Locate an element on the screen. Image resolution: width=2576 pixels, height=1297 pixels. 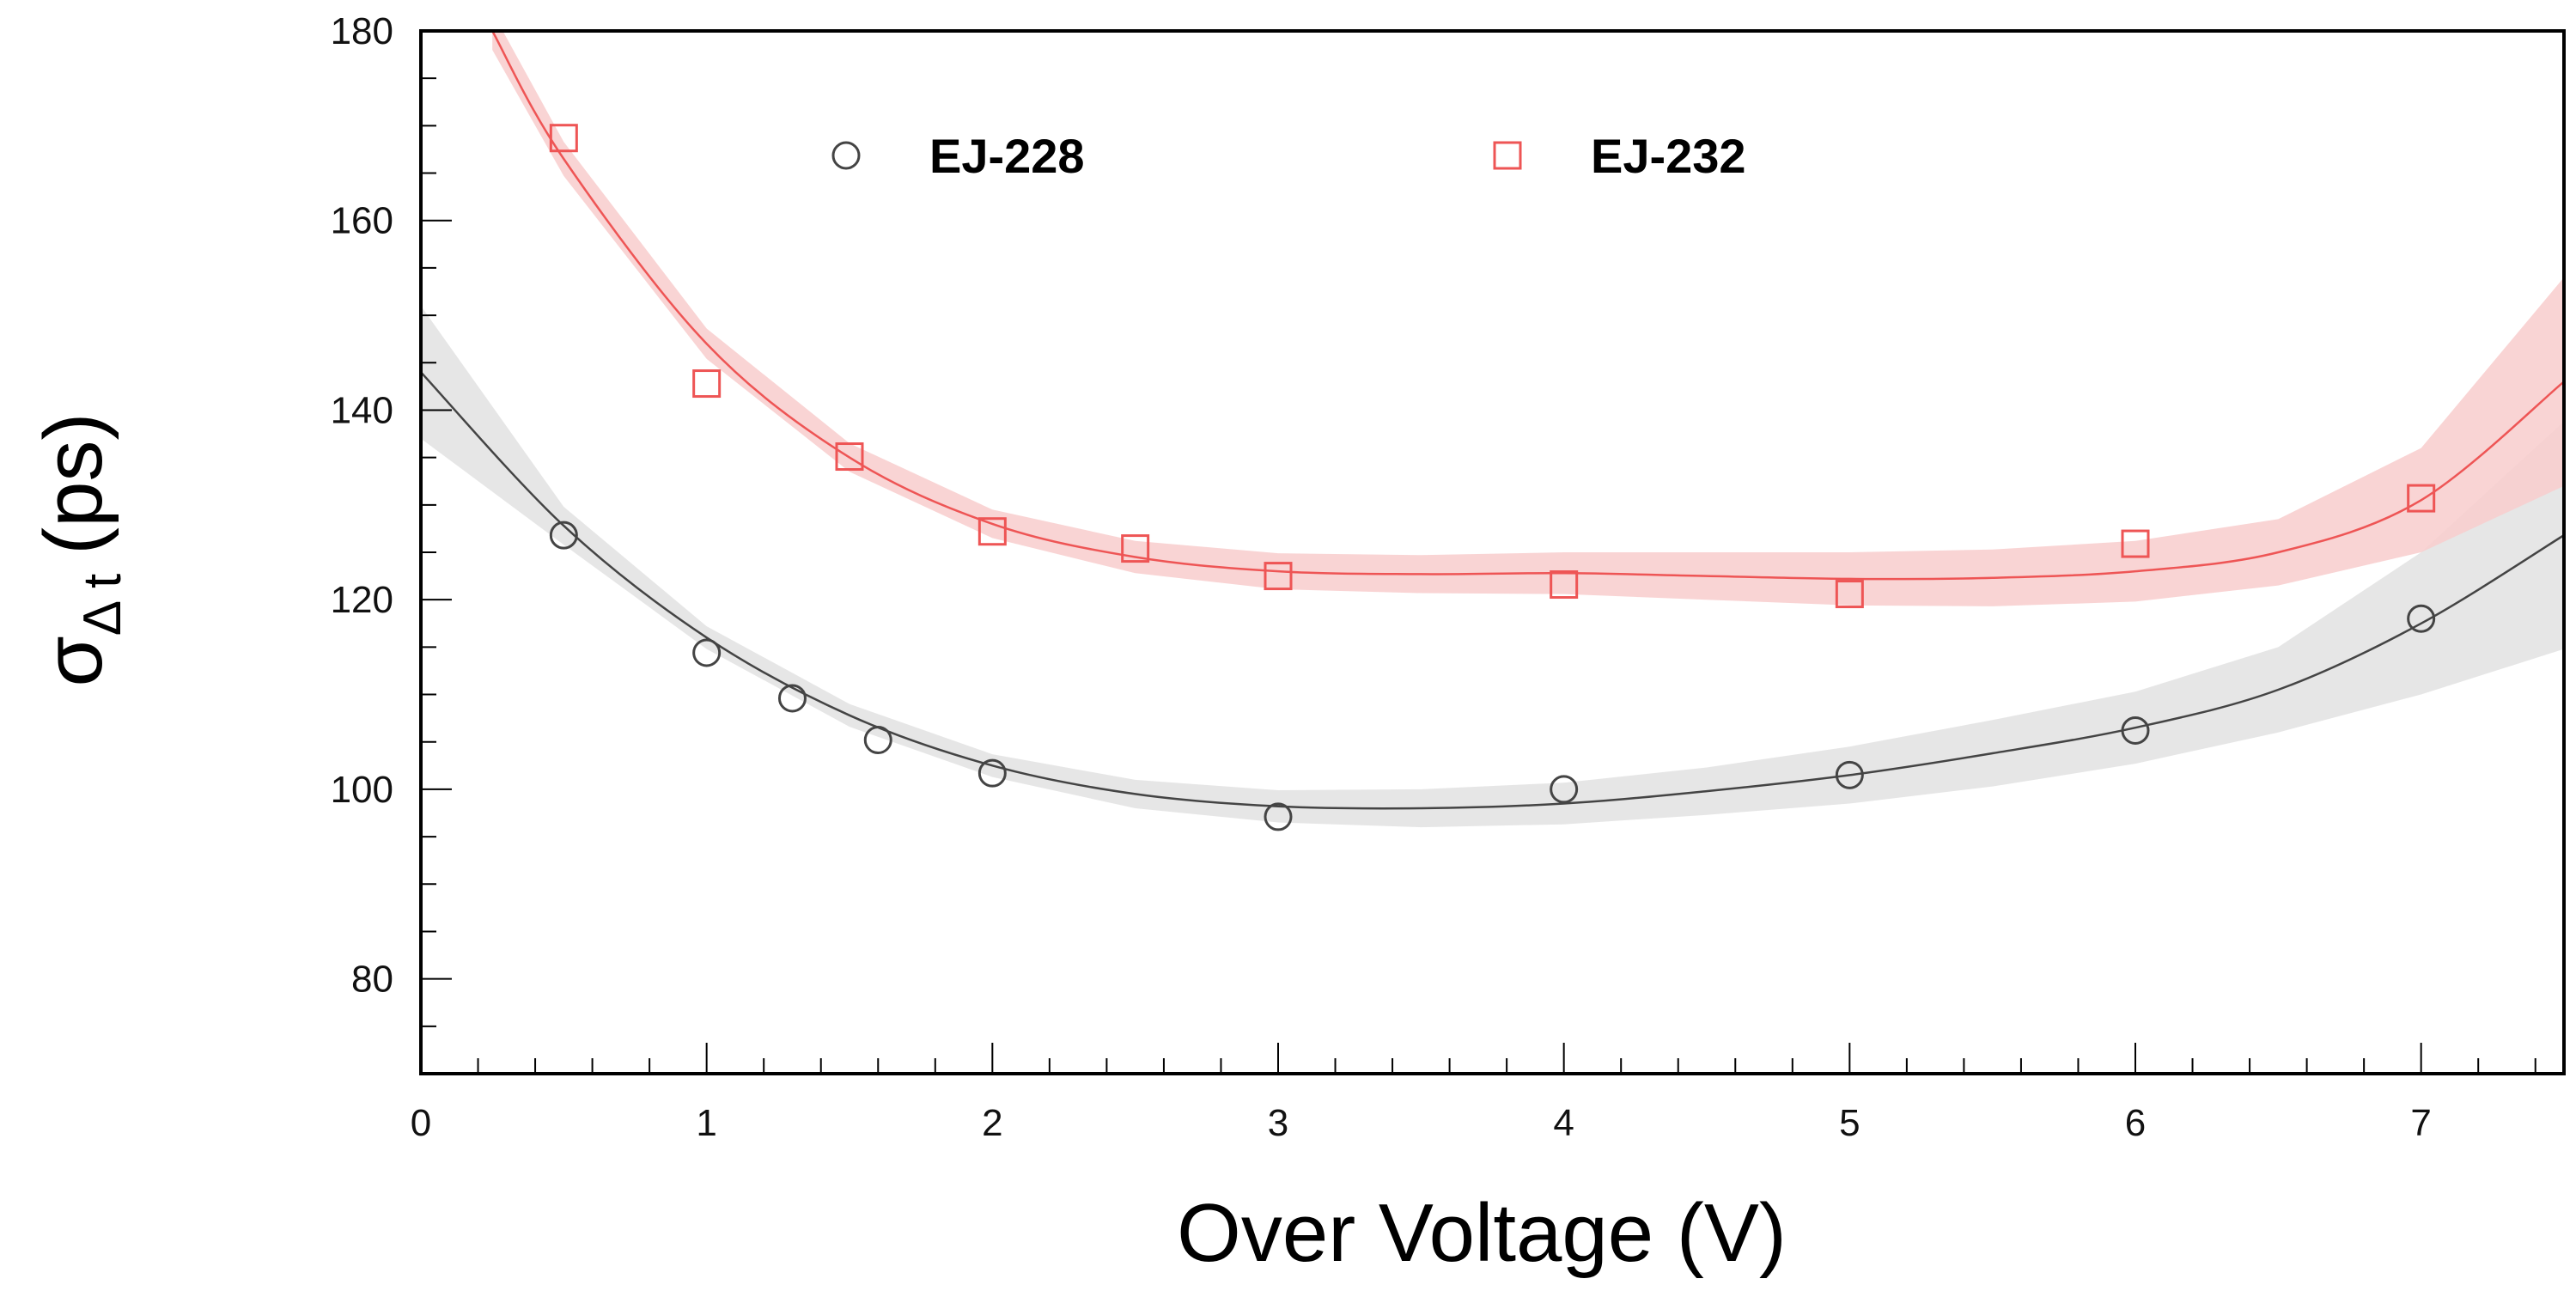
ej-228-legend-label: EJ-228 is located at coordinates (1007, 156).